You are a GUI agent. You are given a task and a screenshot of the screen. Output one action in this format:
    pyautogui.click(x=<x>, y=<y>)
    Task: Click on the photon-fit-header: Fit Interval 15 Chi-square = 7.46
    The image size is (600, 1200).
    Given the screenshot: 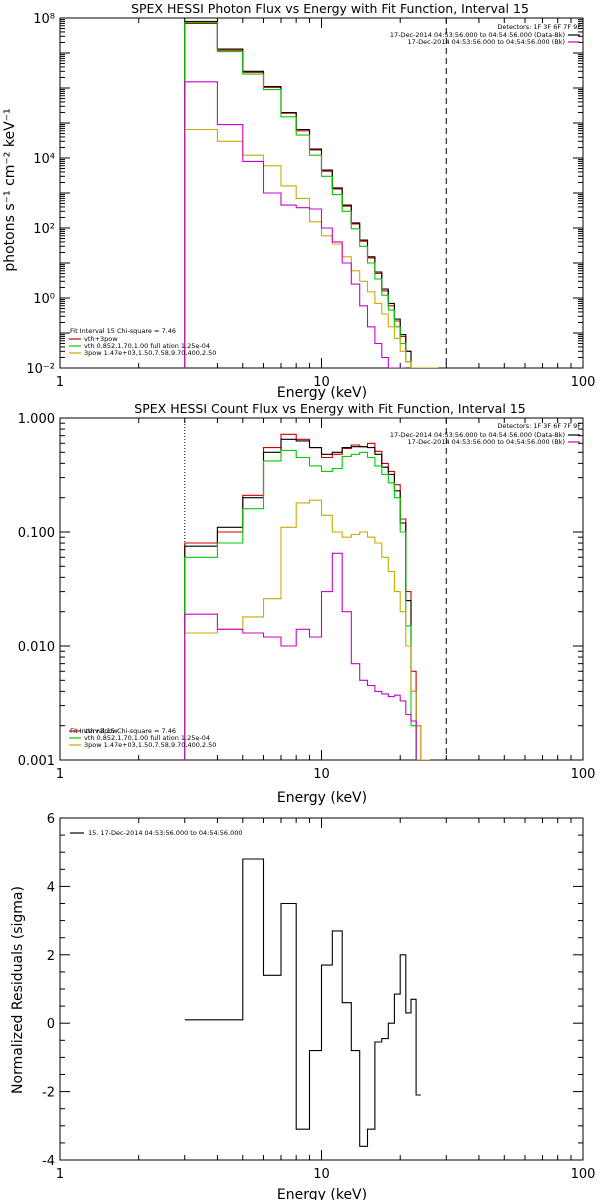 What is the action you would take?
    pyautogui.click(x=123, y=331)
    